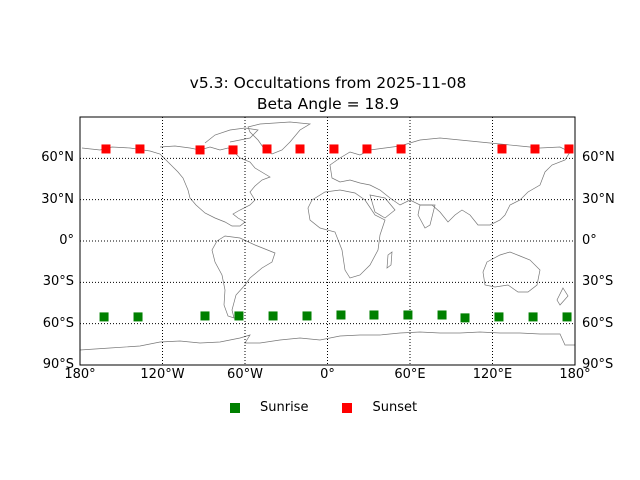  Describe the element at coordinates (245, 374) in the screenshot. I see `x-tick-label: 60°W` at that location.